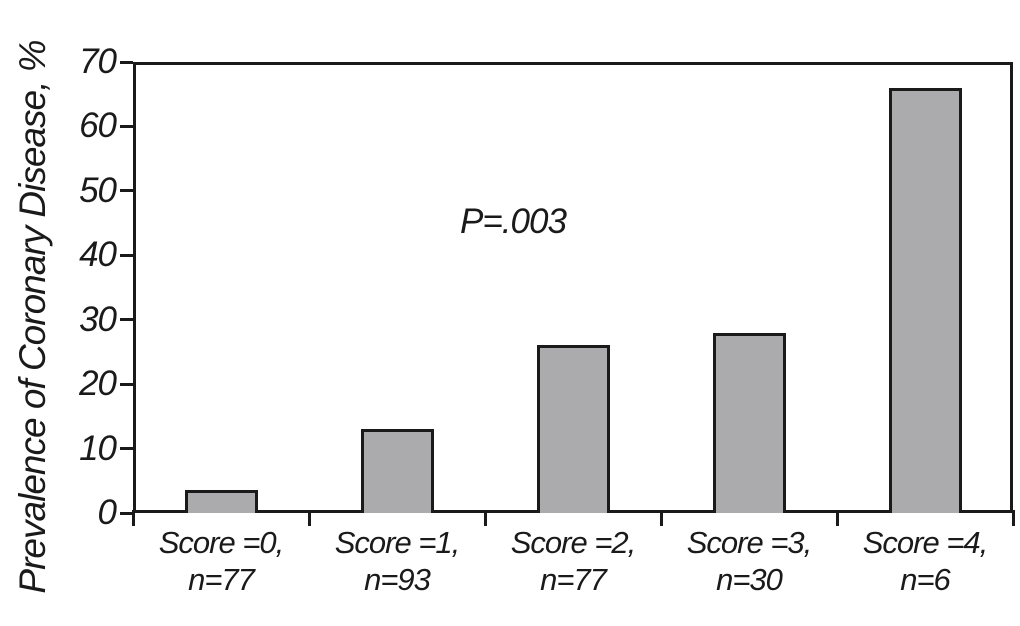 This screenshot has width=1020, height=626. Describe the element at coordinates (98, 126) in the screenshot. I see `y-tick-label: 60` at that location.